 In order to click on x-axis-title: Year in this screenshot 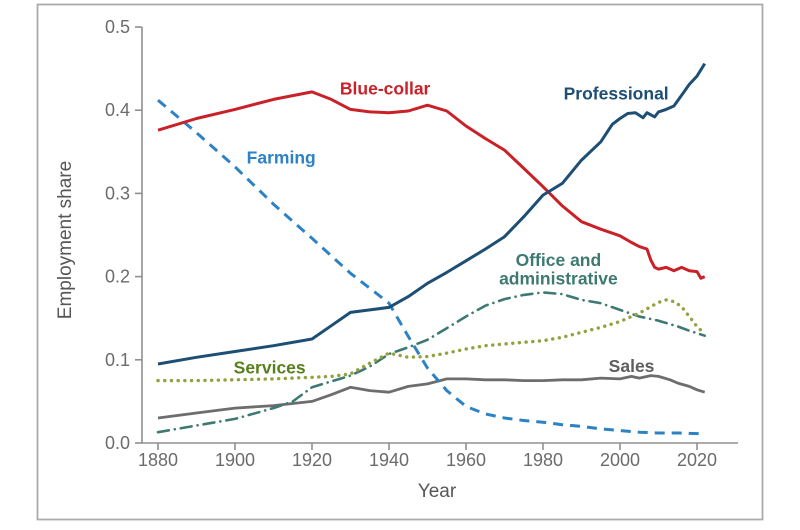, I will do `click(437, 491)`.